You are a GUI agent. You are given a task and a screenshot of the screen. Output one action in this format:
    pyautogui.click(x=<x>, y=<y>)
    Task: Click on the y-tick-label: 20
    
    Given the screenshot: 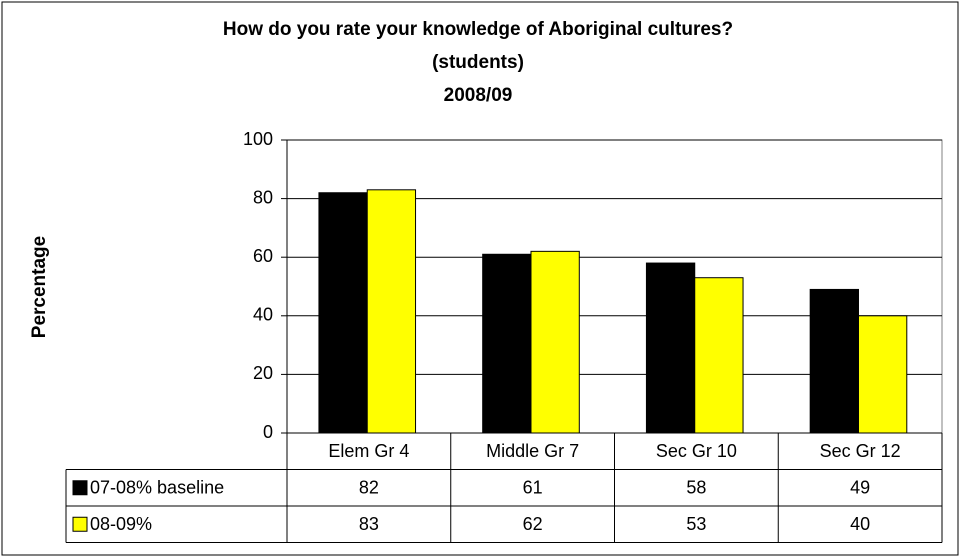 What is the action you would take?
    pyautogui.click(x=263, y=373)
    